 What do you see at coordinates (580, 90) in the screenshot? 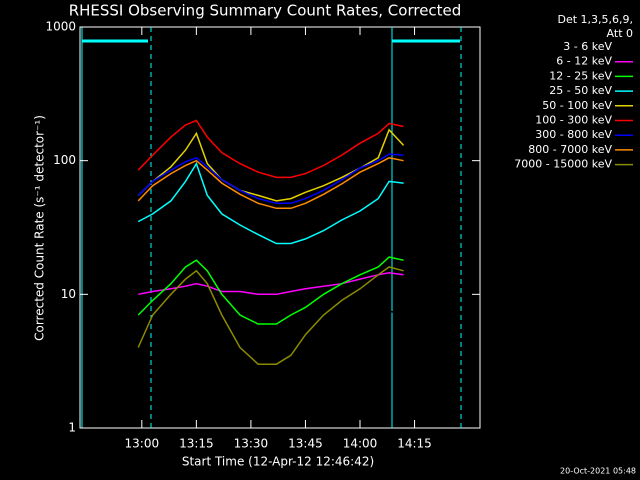
I see `legend-label: 25 - 50 keV` at bounding box center [580, 90].